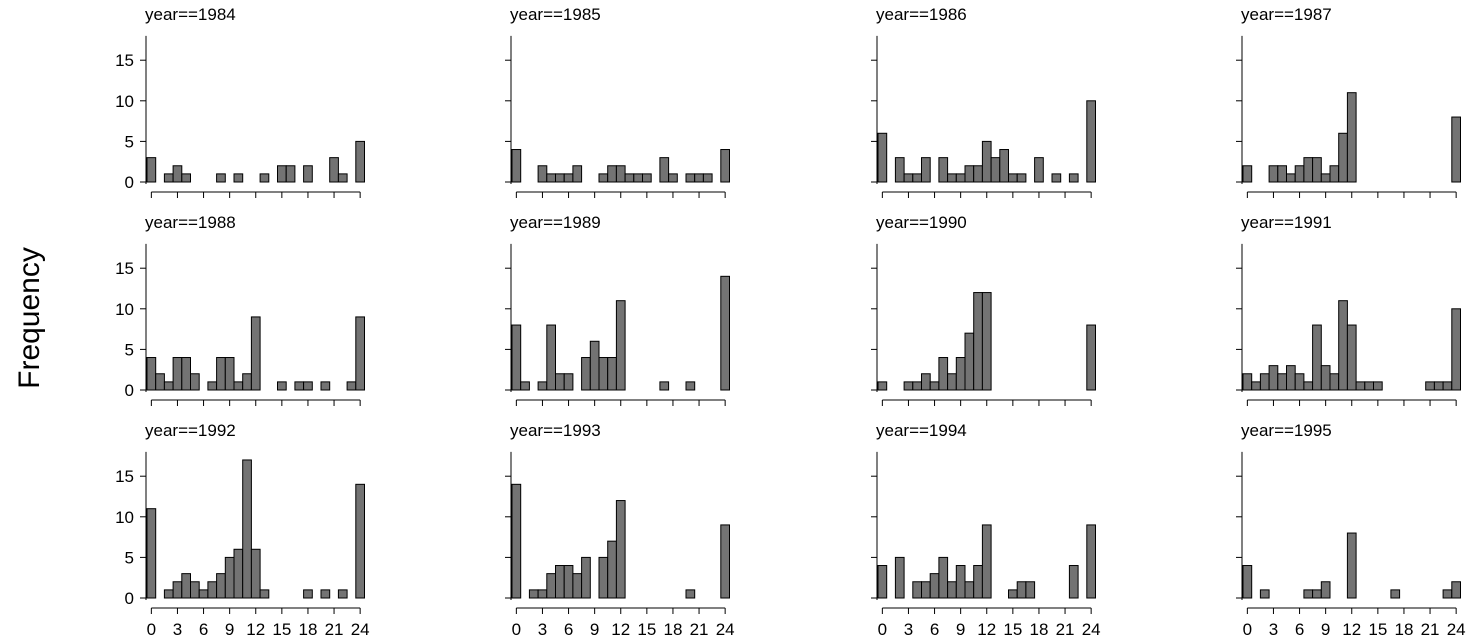 The width and height of the screenshot is (1467, 636). Describe the element at coordinates (242, 528) in the screenshot. I see `histogram-panel: year==1992 0 5 10 15 0 3 6 9 12 15 18 21 24` at that location.